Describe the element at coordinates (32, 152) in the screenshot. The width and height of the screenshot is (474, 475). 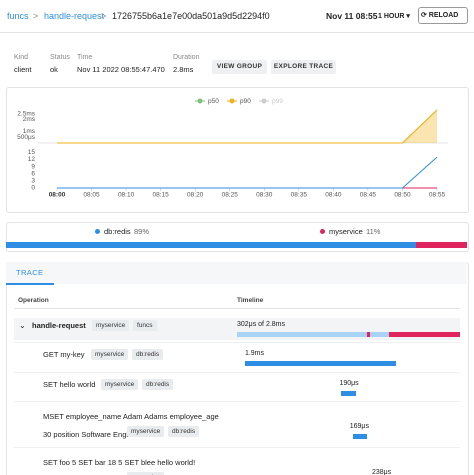
I see `y-tick-label: 15` at that location.